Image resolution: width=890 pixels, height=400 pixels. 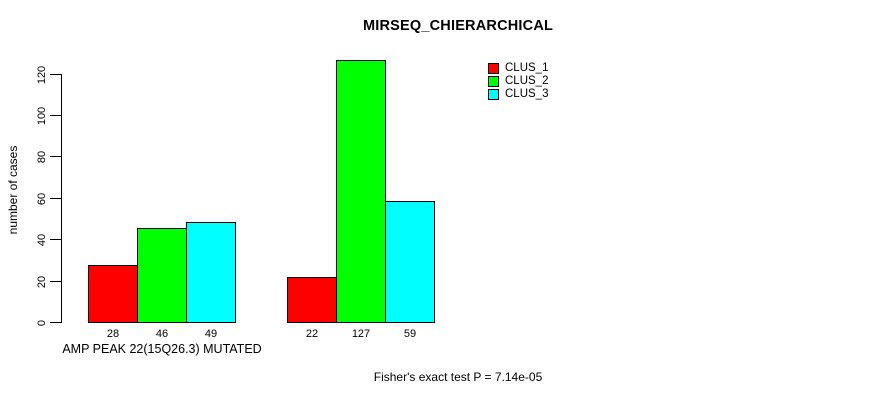 I want to click on bar-value-label-clus_2-group1: 46, so click(x=162, y=334).